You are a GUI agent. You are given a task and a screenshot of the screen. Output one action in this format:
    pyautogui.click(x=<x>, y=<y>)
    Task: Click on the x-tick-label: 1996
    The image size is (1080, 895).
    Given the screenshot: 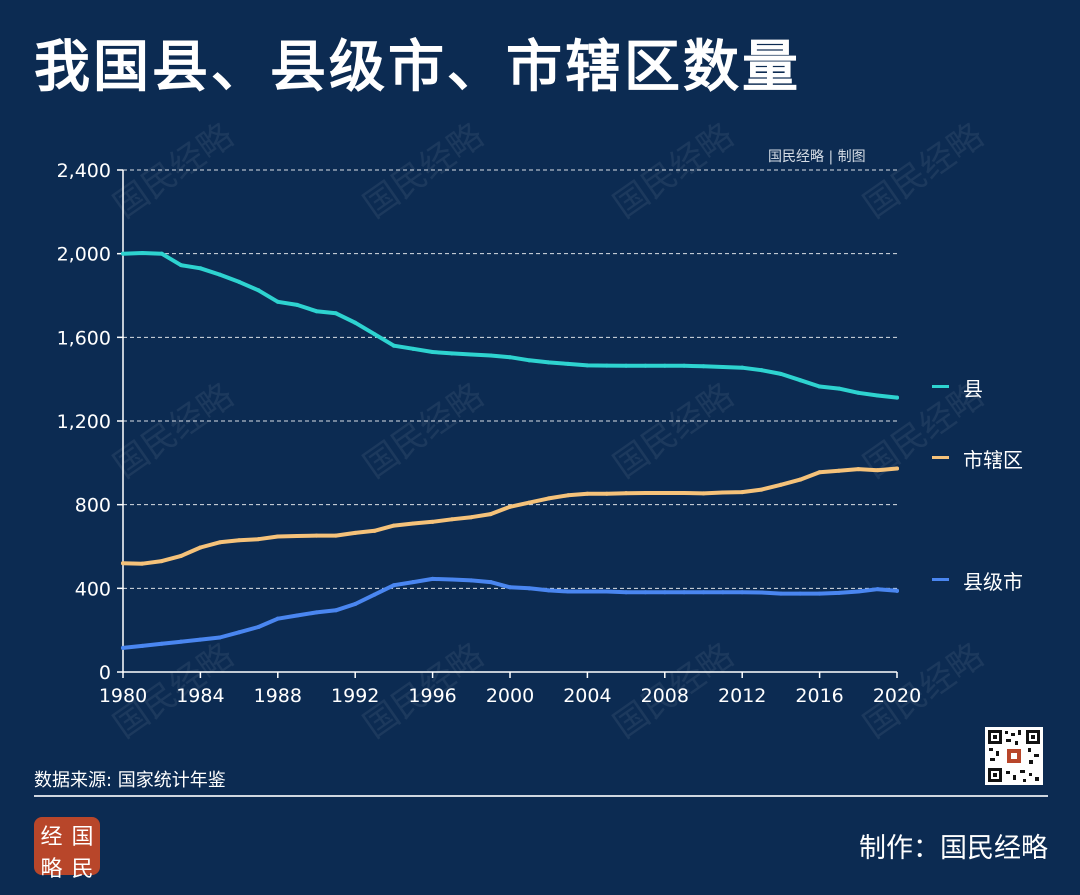 What is the action you would take?
    pyautogui.click(x=432, y=696)
    